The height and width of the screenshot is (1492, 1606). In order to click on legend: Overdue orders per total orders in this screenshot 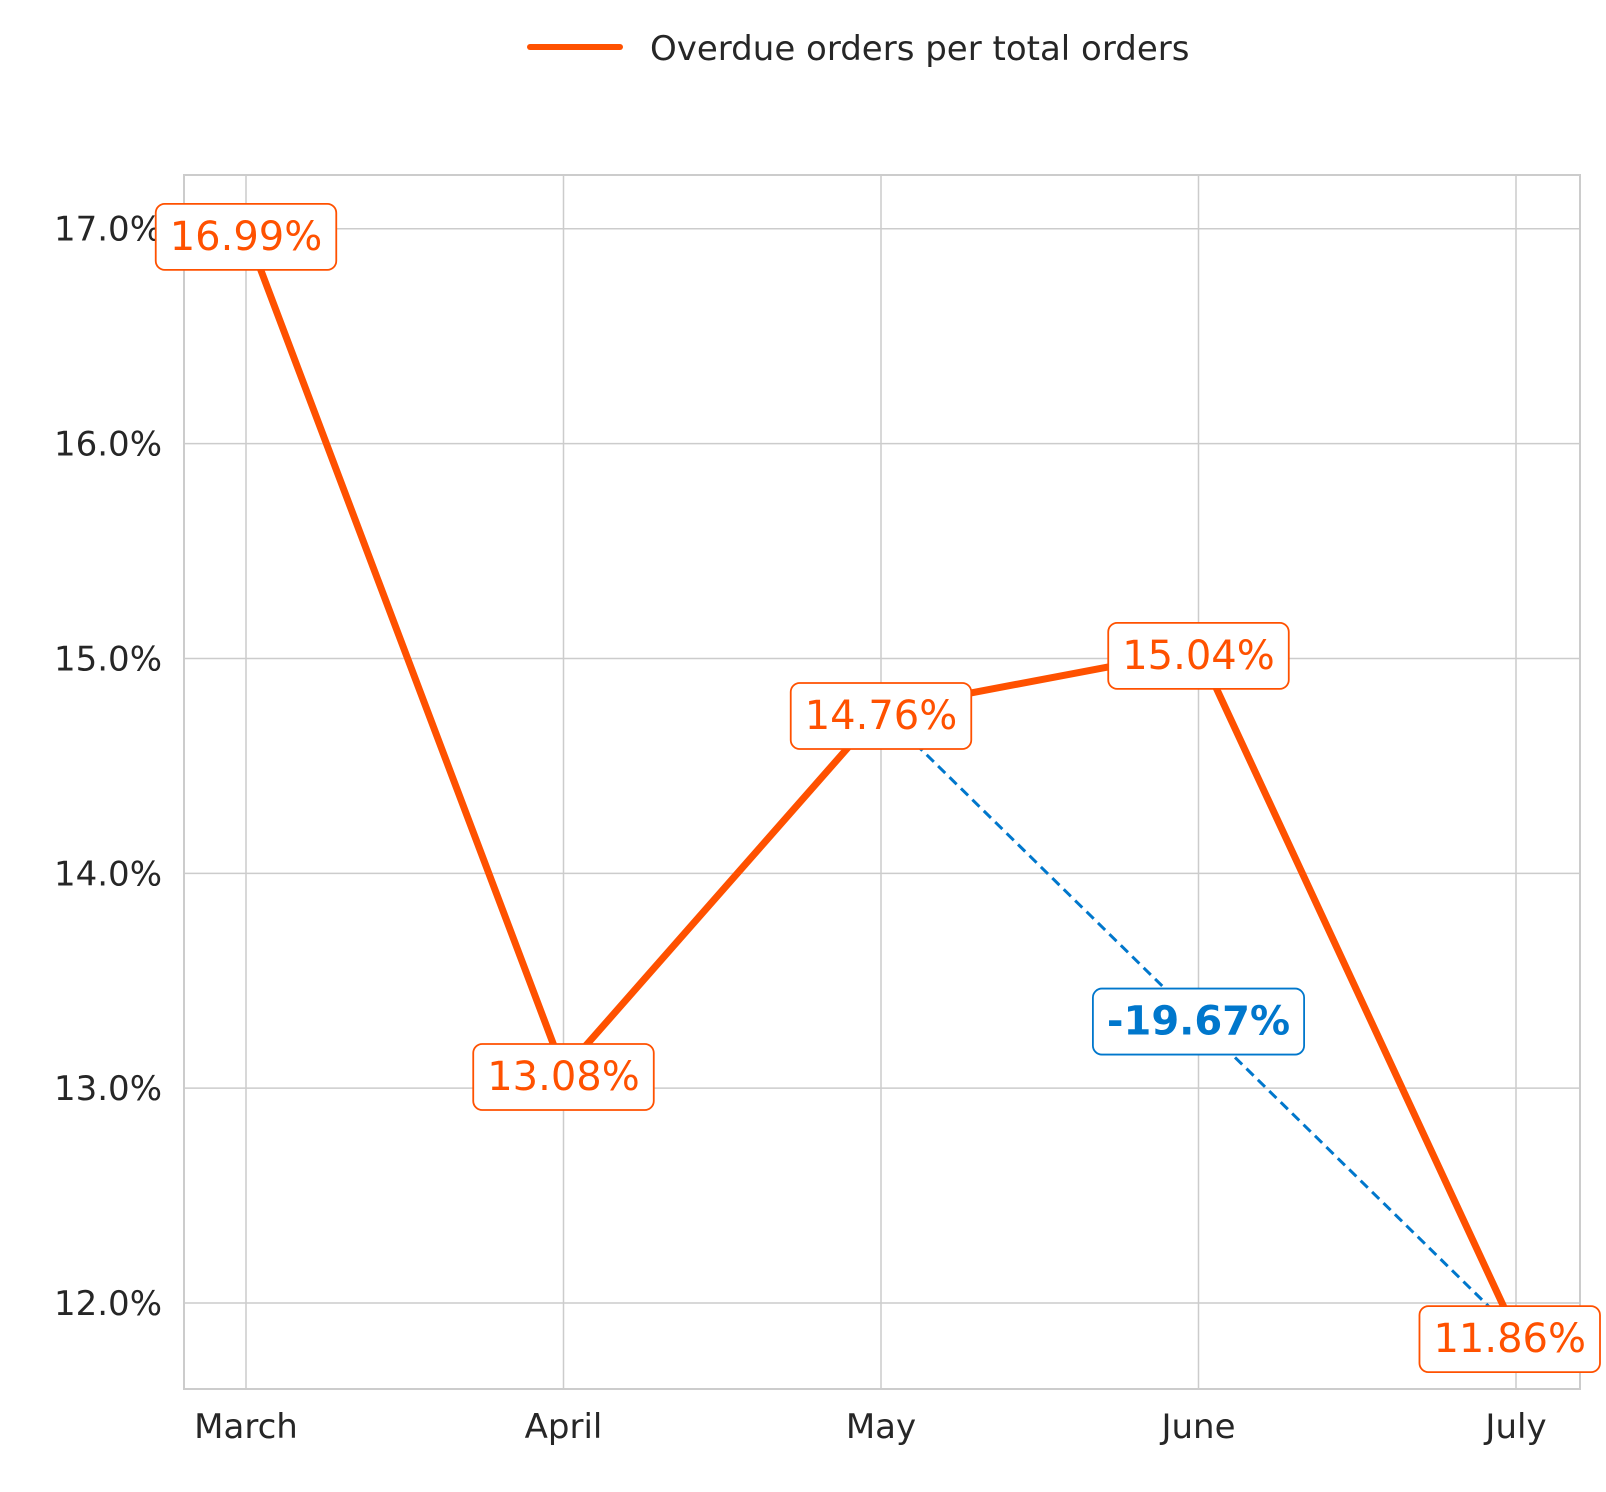, I will do `click(858, 49)`.